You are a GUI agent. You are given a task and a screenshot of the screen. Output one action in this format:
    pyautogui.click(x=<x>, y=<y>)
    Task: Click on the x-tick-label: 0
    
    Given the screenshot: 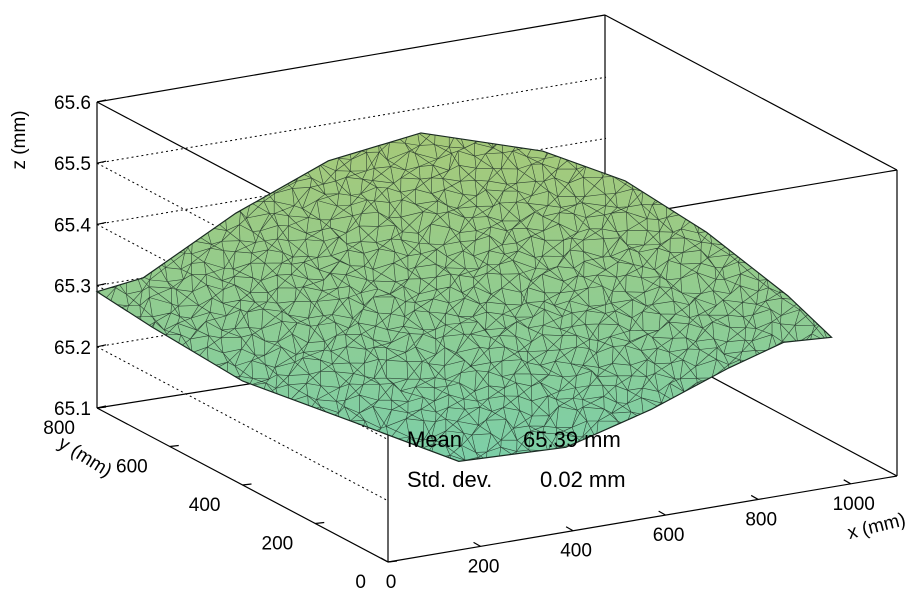 What is the action you would take?
    pyautogui.click(x=391, y=581)
    